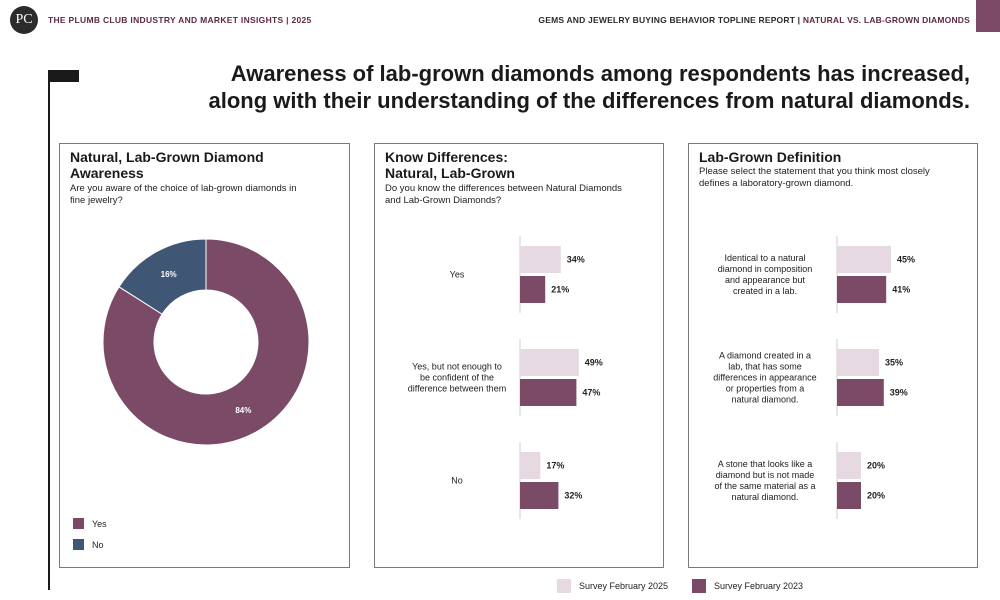  Describe the element at coordinates (988, 16) in the screenshot. I see `header-accent-block` at that location.